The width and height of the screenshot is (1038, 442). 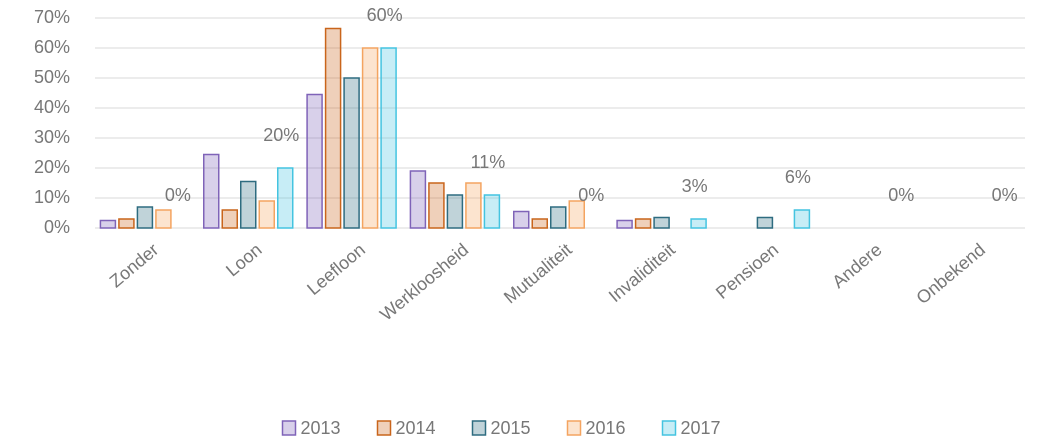 What do you see at coordinates (747, 271) in the screenshot?
I see `x-tick-label: Pensioen` at bounding box center [747, 271].